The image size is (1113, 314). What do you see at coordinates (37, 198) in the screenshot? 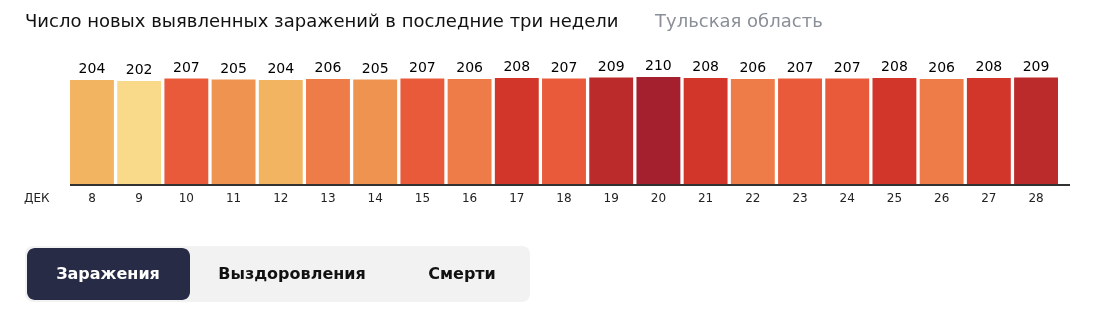
I see `text: ДЕК` at bounding box center [37, 198].